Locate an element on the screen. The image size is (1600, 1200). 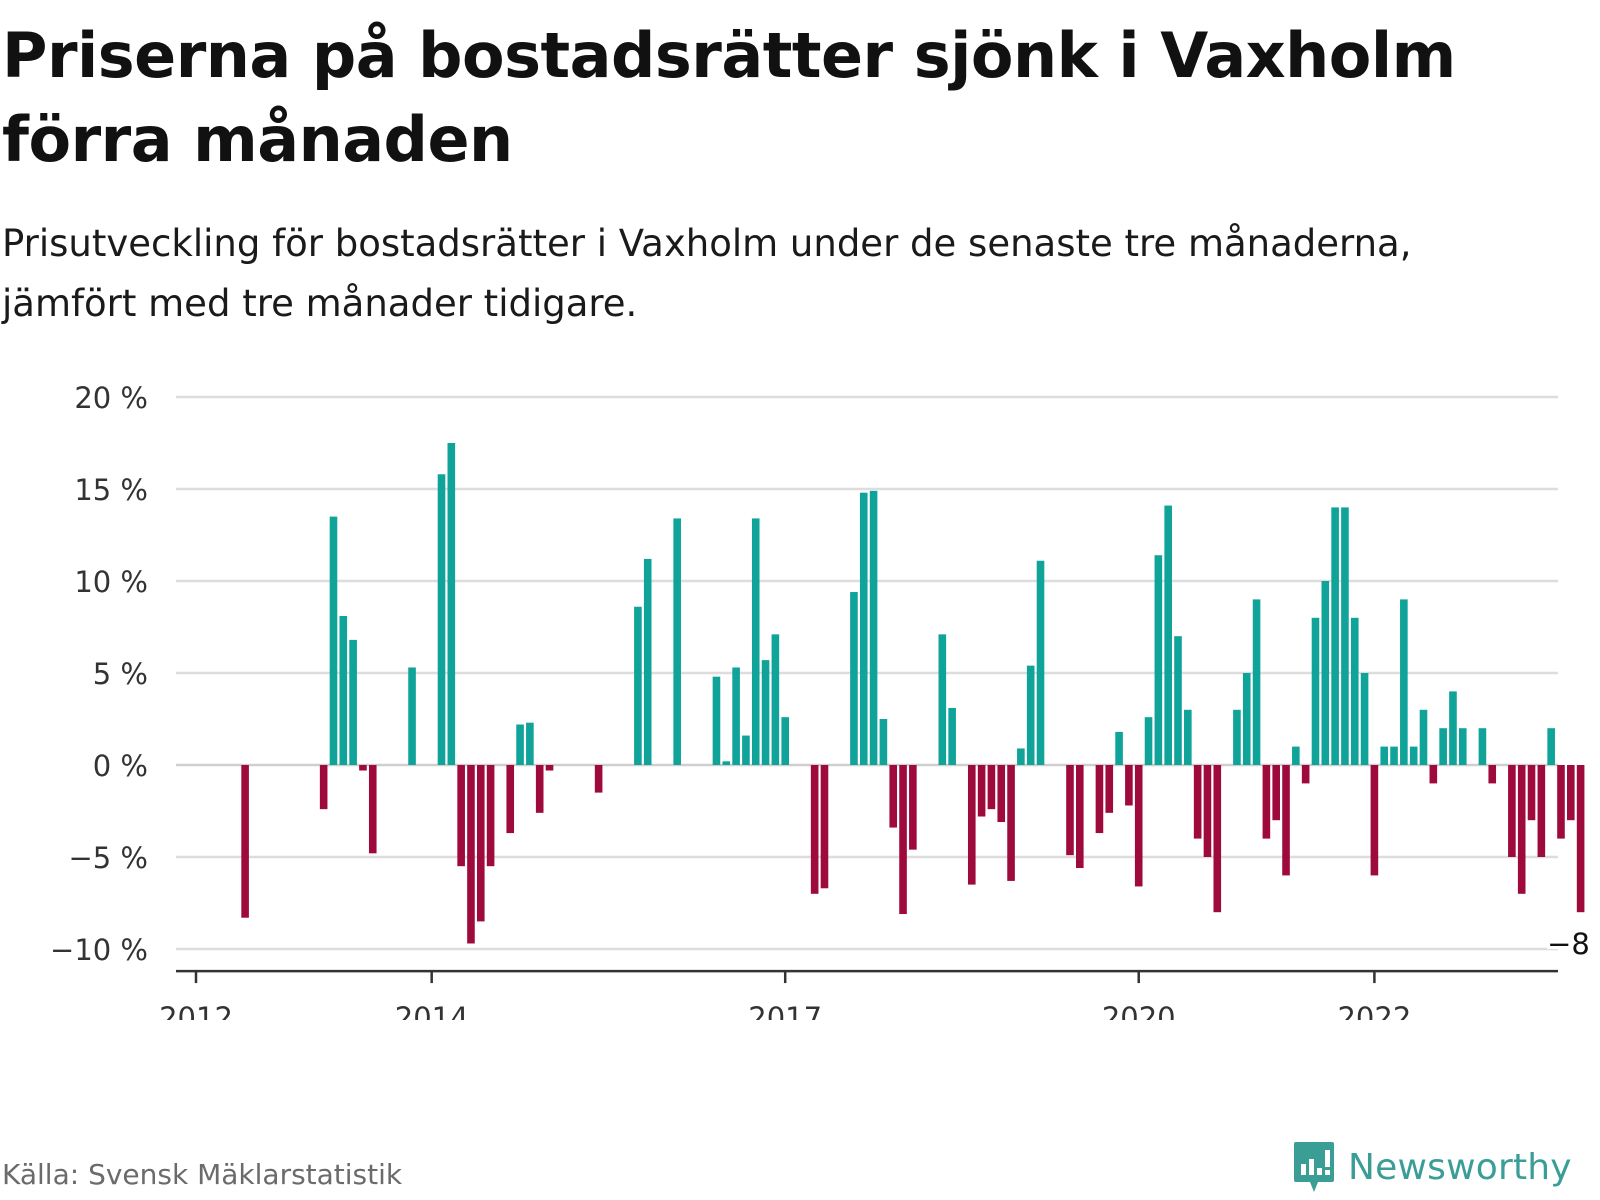
x-tick-label: 2022 is located at coordinates (1374, 1010).